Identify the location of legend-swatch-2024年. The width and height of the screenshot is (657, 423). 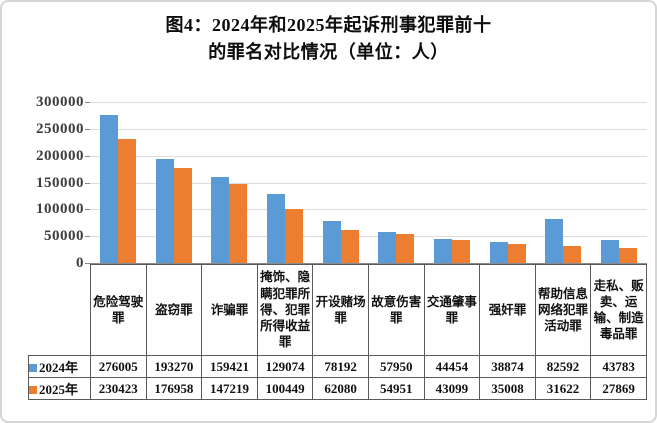
(33, 368).